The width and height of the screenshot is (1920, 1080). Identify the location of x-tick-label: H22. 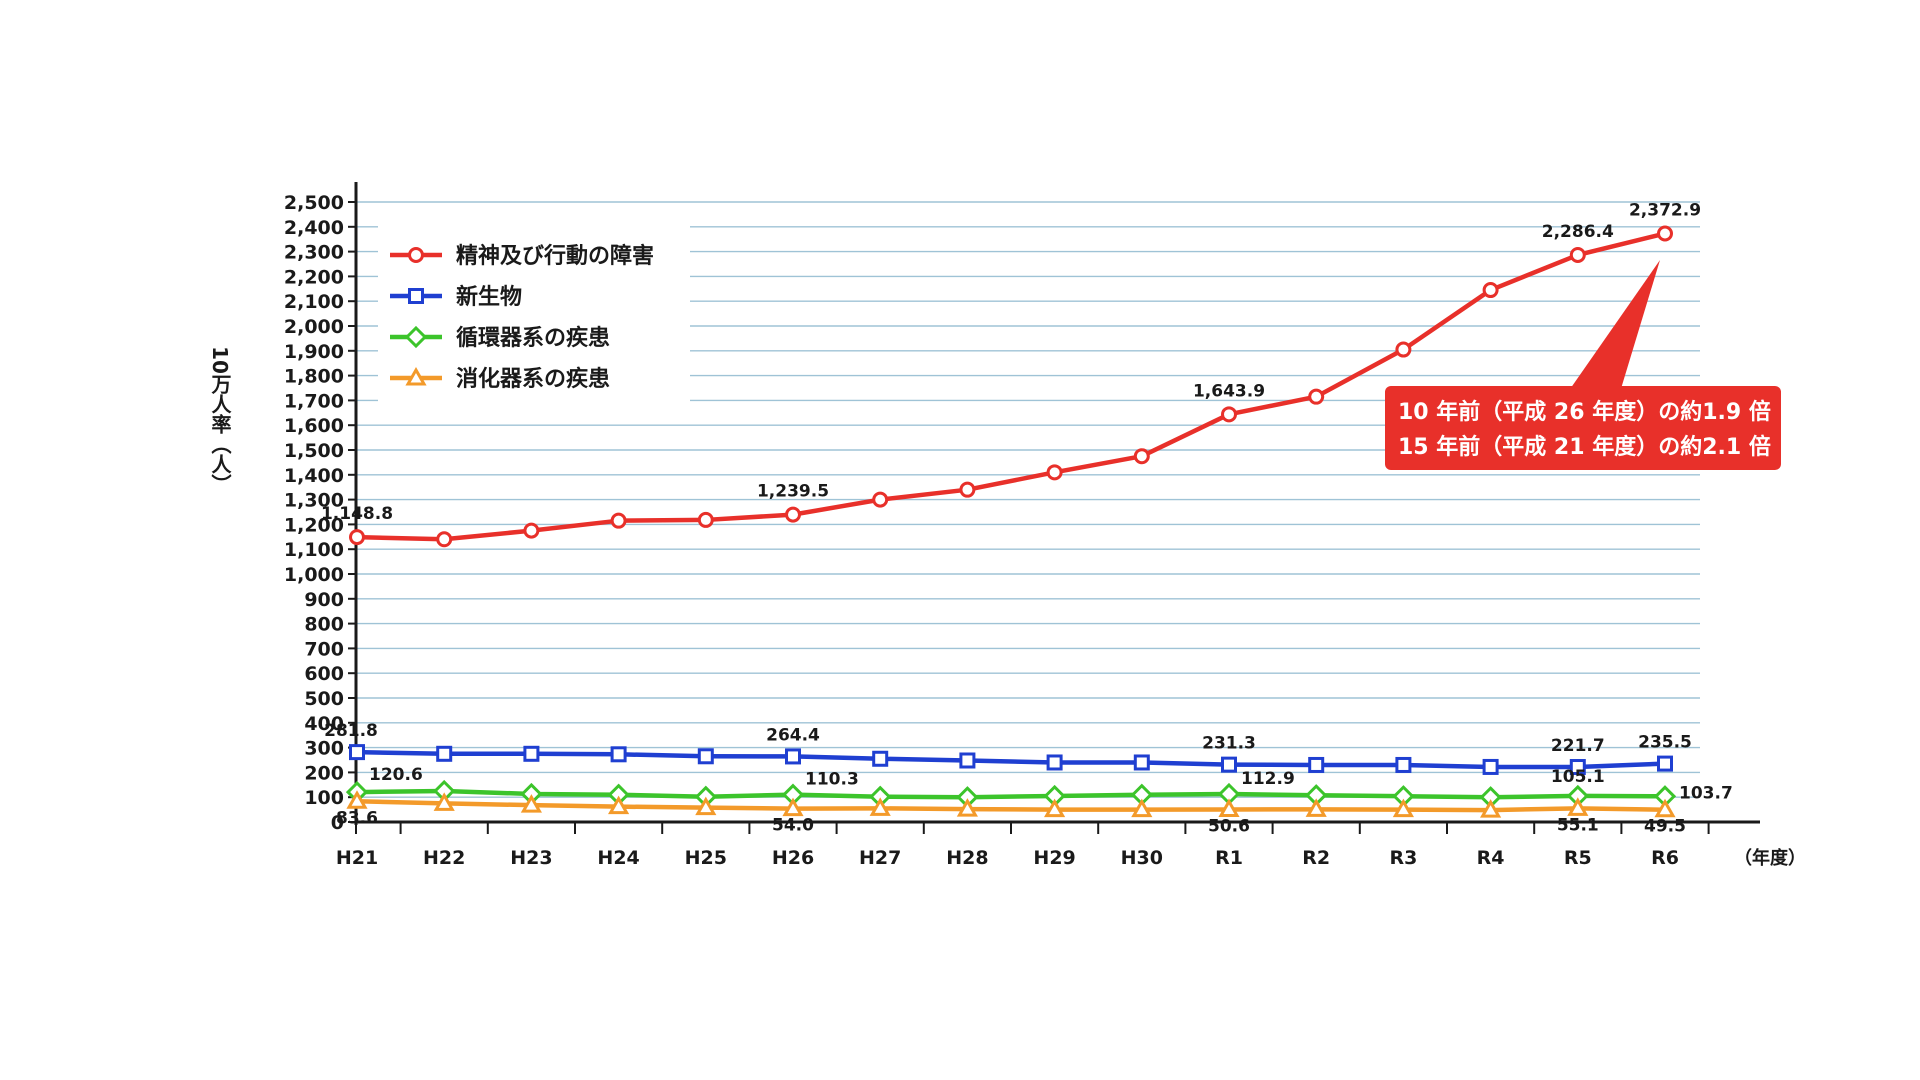
(444, 858).